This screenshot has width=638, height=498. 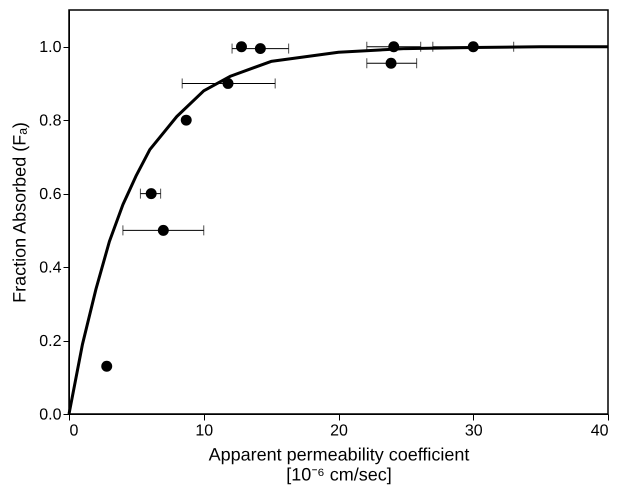 What do you see at coordinates (50, 121) in the screenshot?
I see `y-tick-label: 0.8` at bounding box center [50, 121].